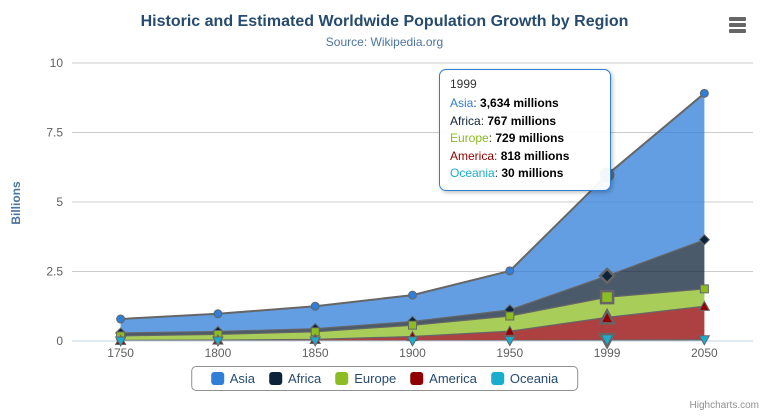 The height and width of the screenshot is (416, 769). What do you see at coordinates (704, 240) in the screenshot?
I see `marker-africa-2050` at bounding box center [704, 240].